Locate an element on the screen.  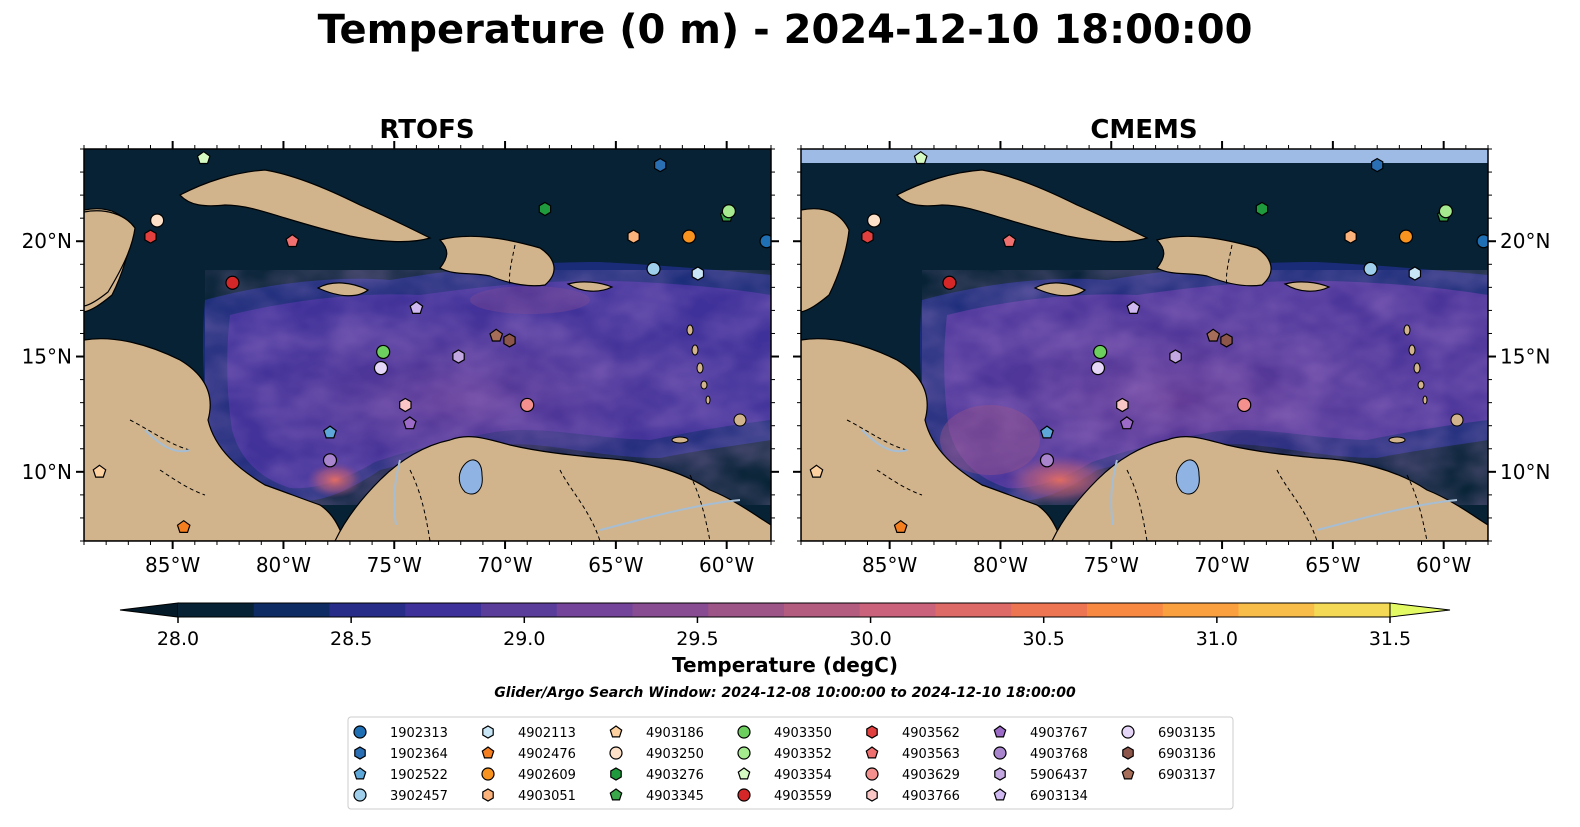
legend-label: 4902609 is located at coordinates (547, 775).